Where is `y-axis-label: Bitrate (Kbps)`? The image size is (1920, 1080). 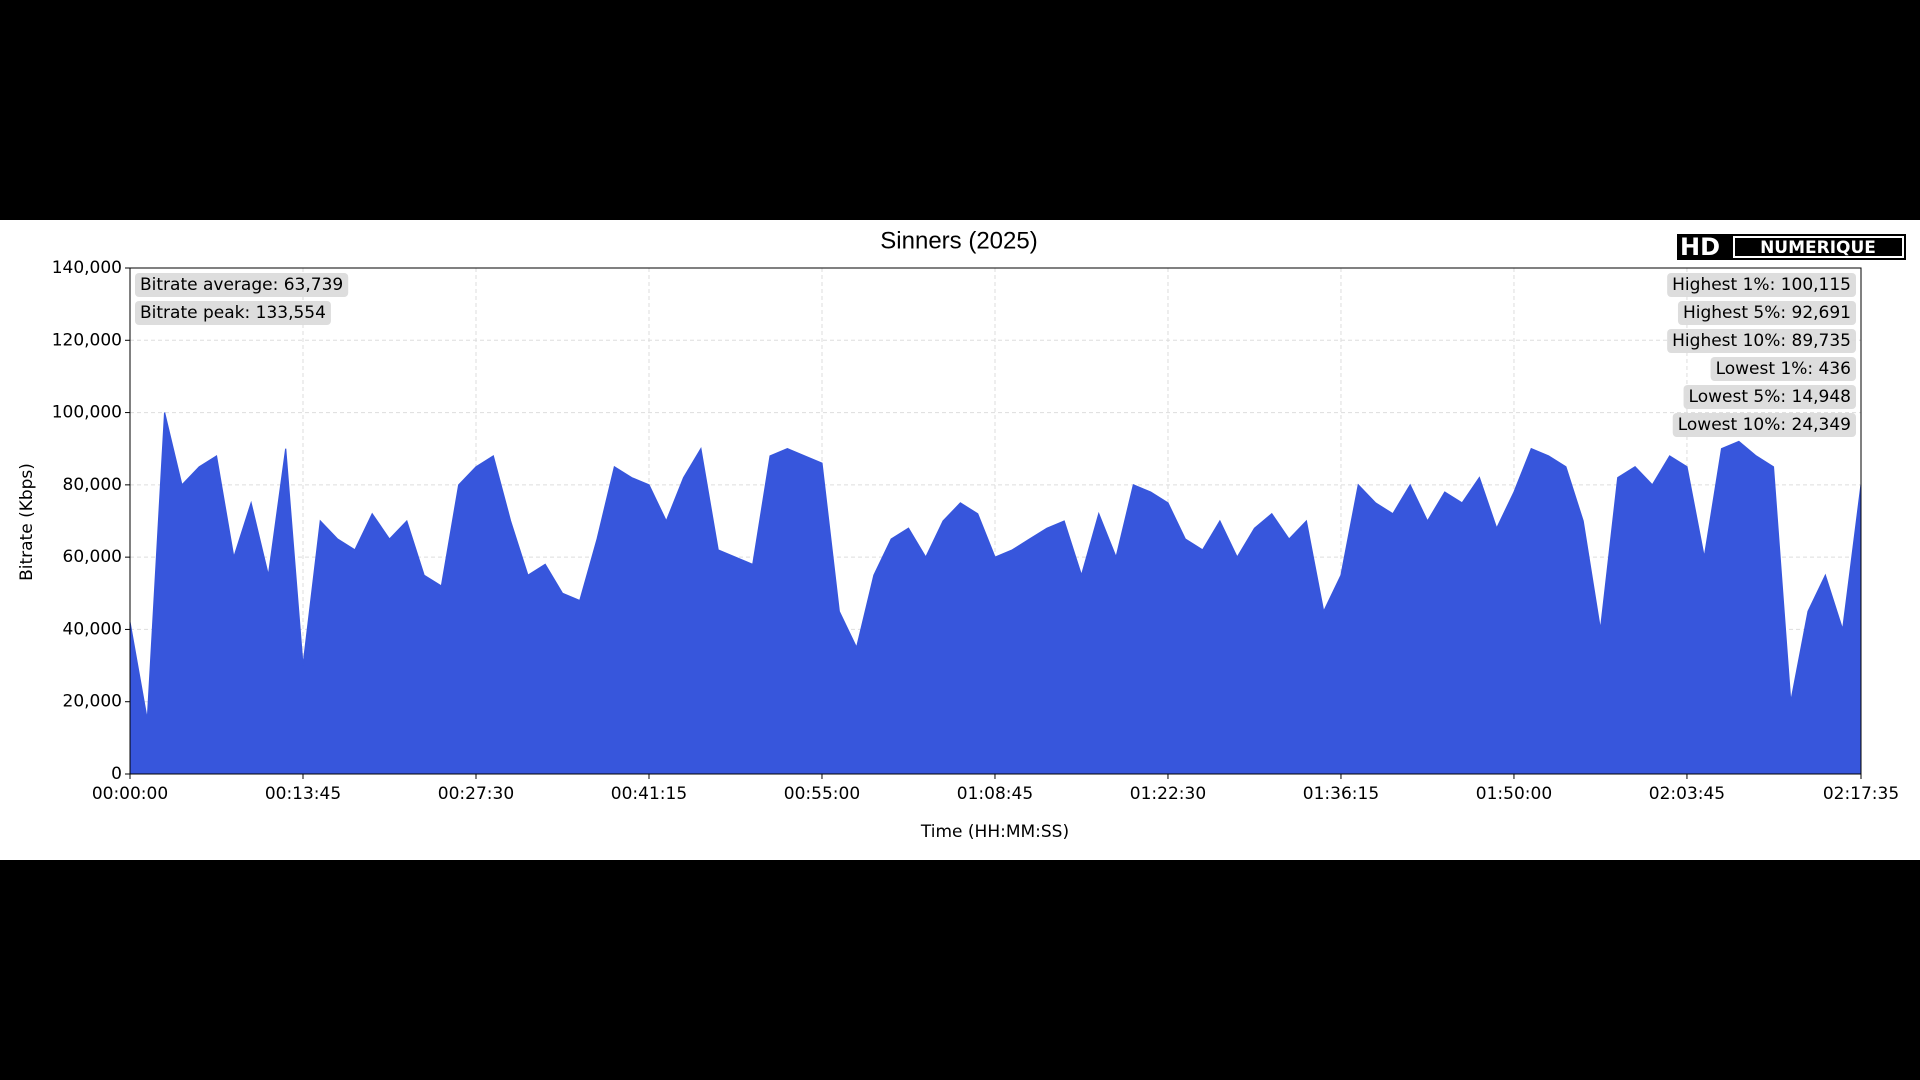
y-axis-label: Bitrate (Kbps) is located at coordinates (27, 522).